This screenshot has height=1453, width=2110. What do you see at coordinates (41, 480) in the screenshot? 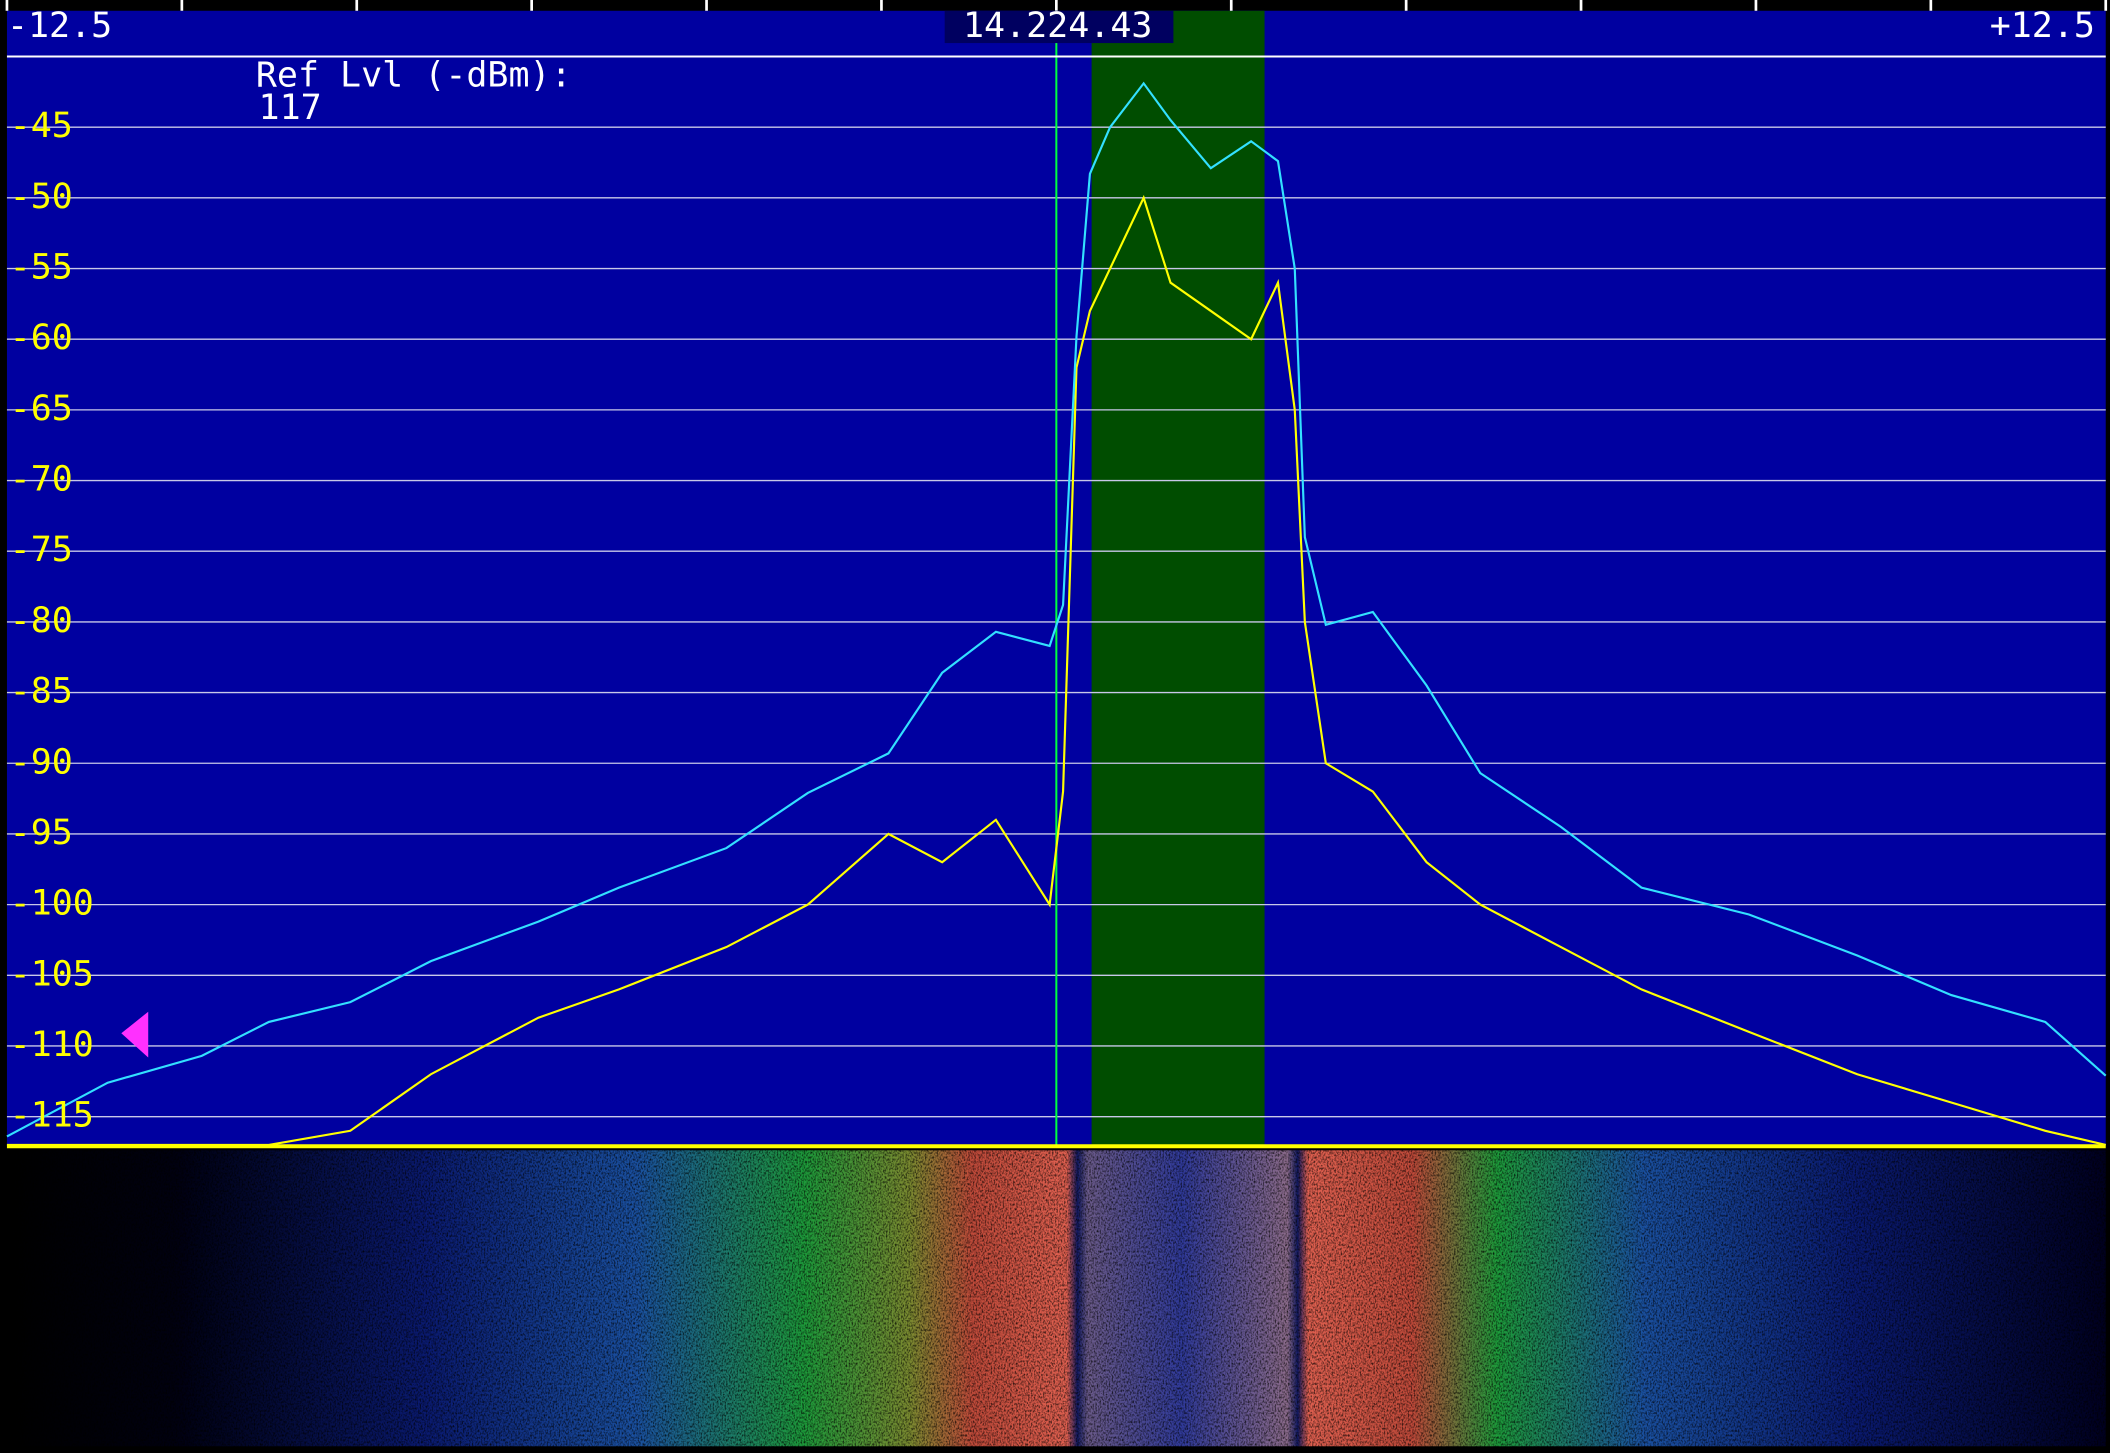
I see `y-tick-label: -70` at bounding box center [41, 480].